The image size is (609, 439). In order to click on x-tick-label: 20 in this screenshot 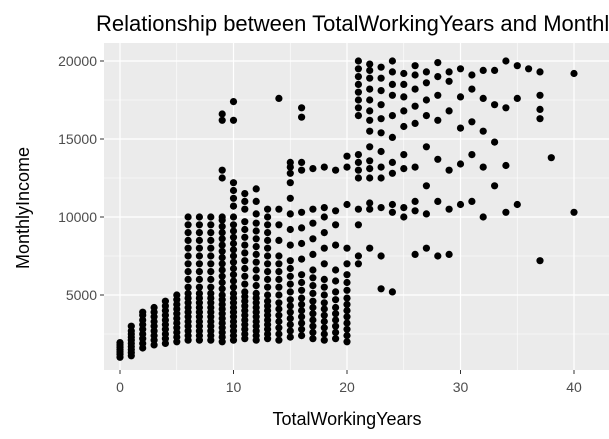, I will do `click(347, 387)`.